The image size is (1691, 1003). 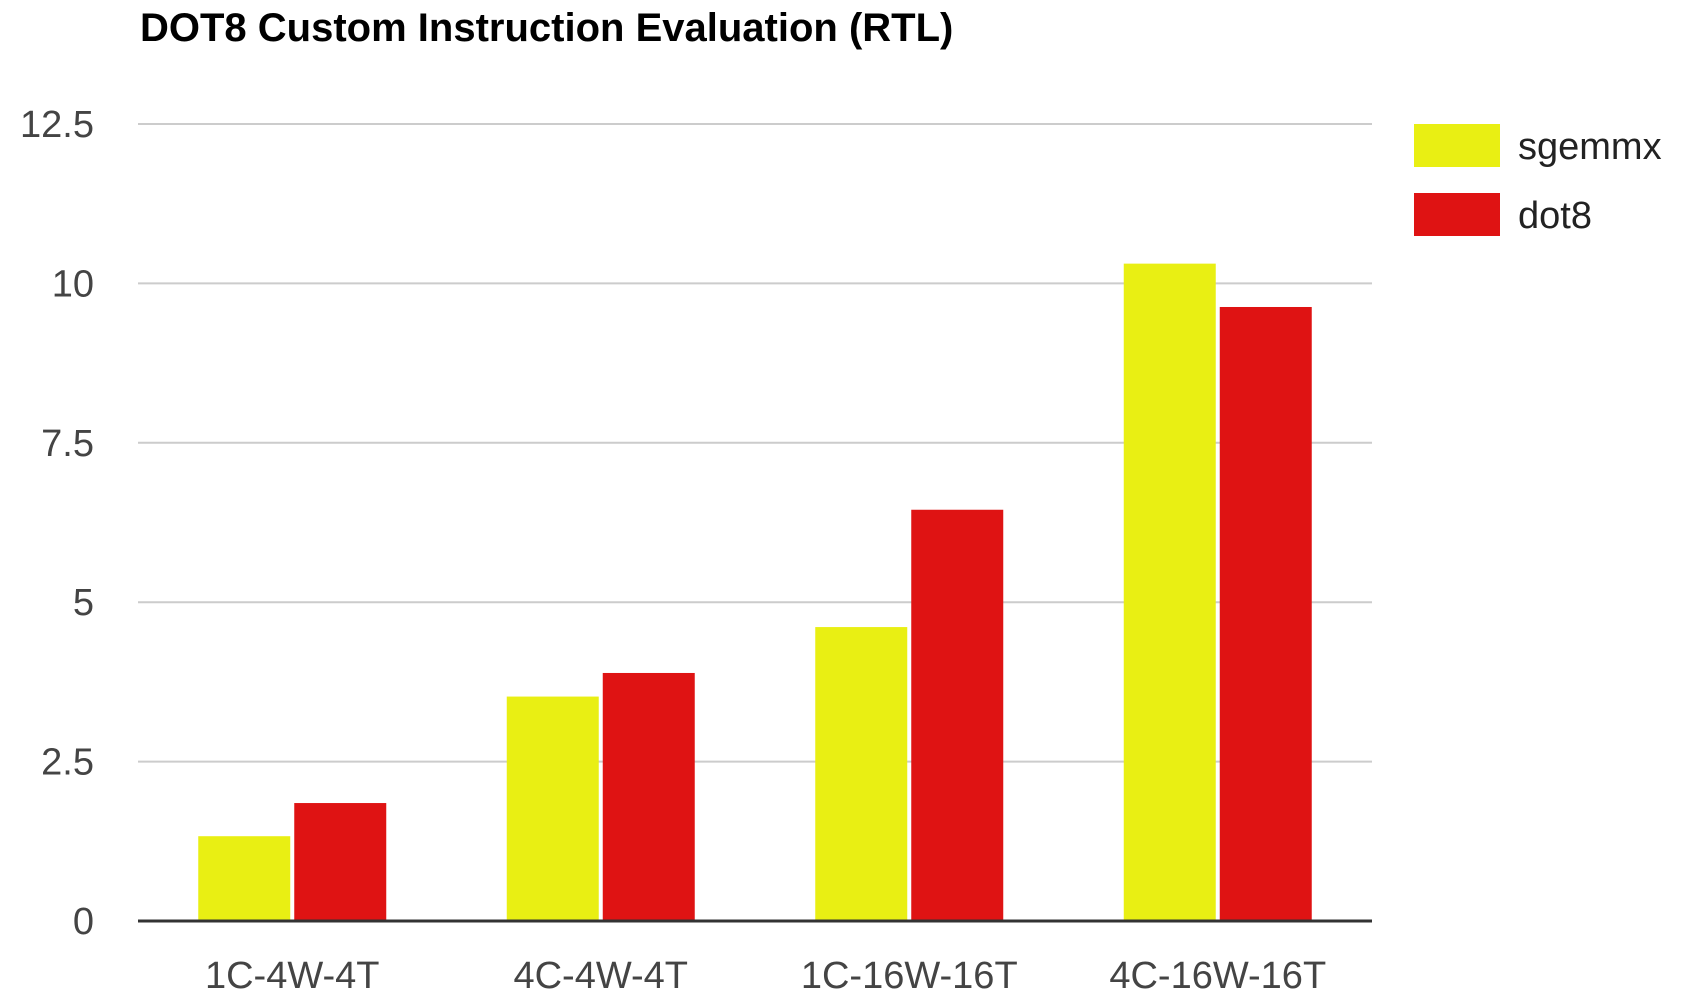 What do you see at coordinates (292, 976) in the screenshot?
I see `x-tick-label: 1C-4W-4T` at bounding box center [292, 976].